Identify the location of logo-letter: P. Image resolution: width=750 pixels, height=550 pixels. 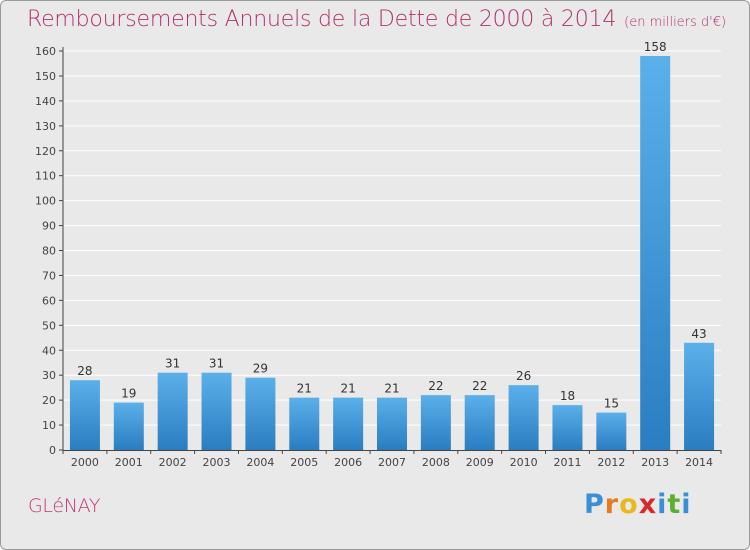
(594, 504).